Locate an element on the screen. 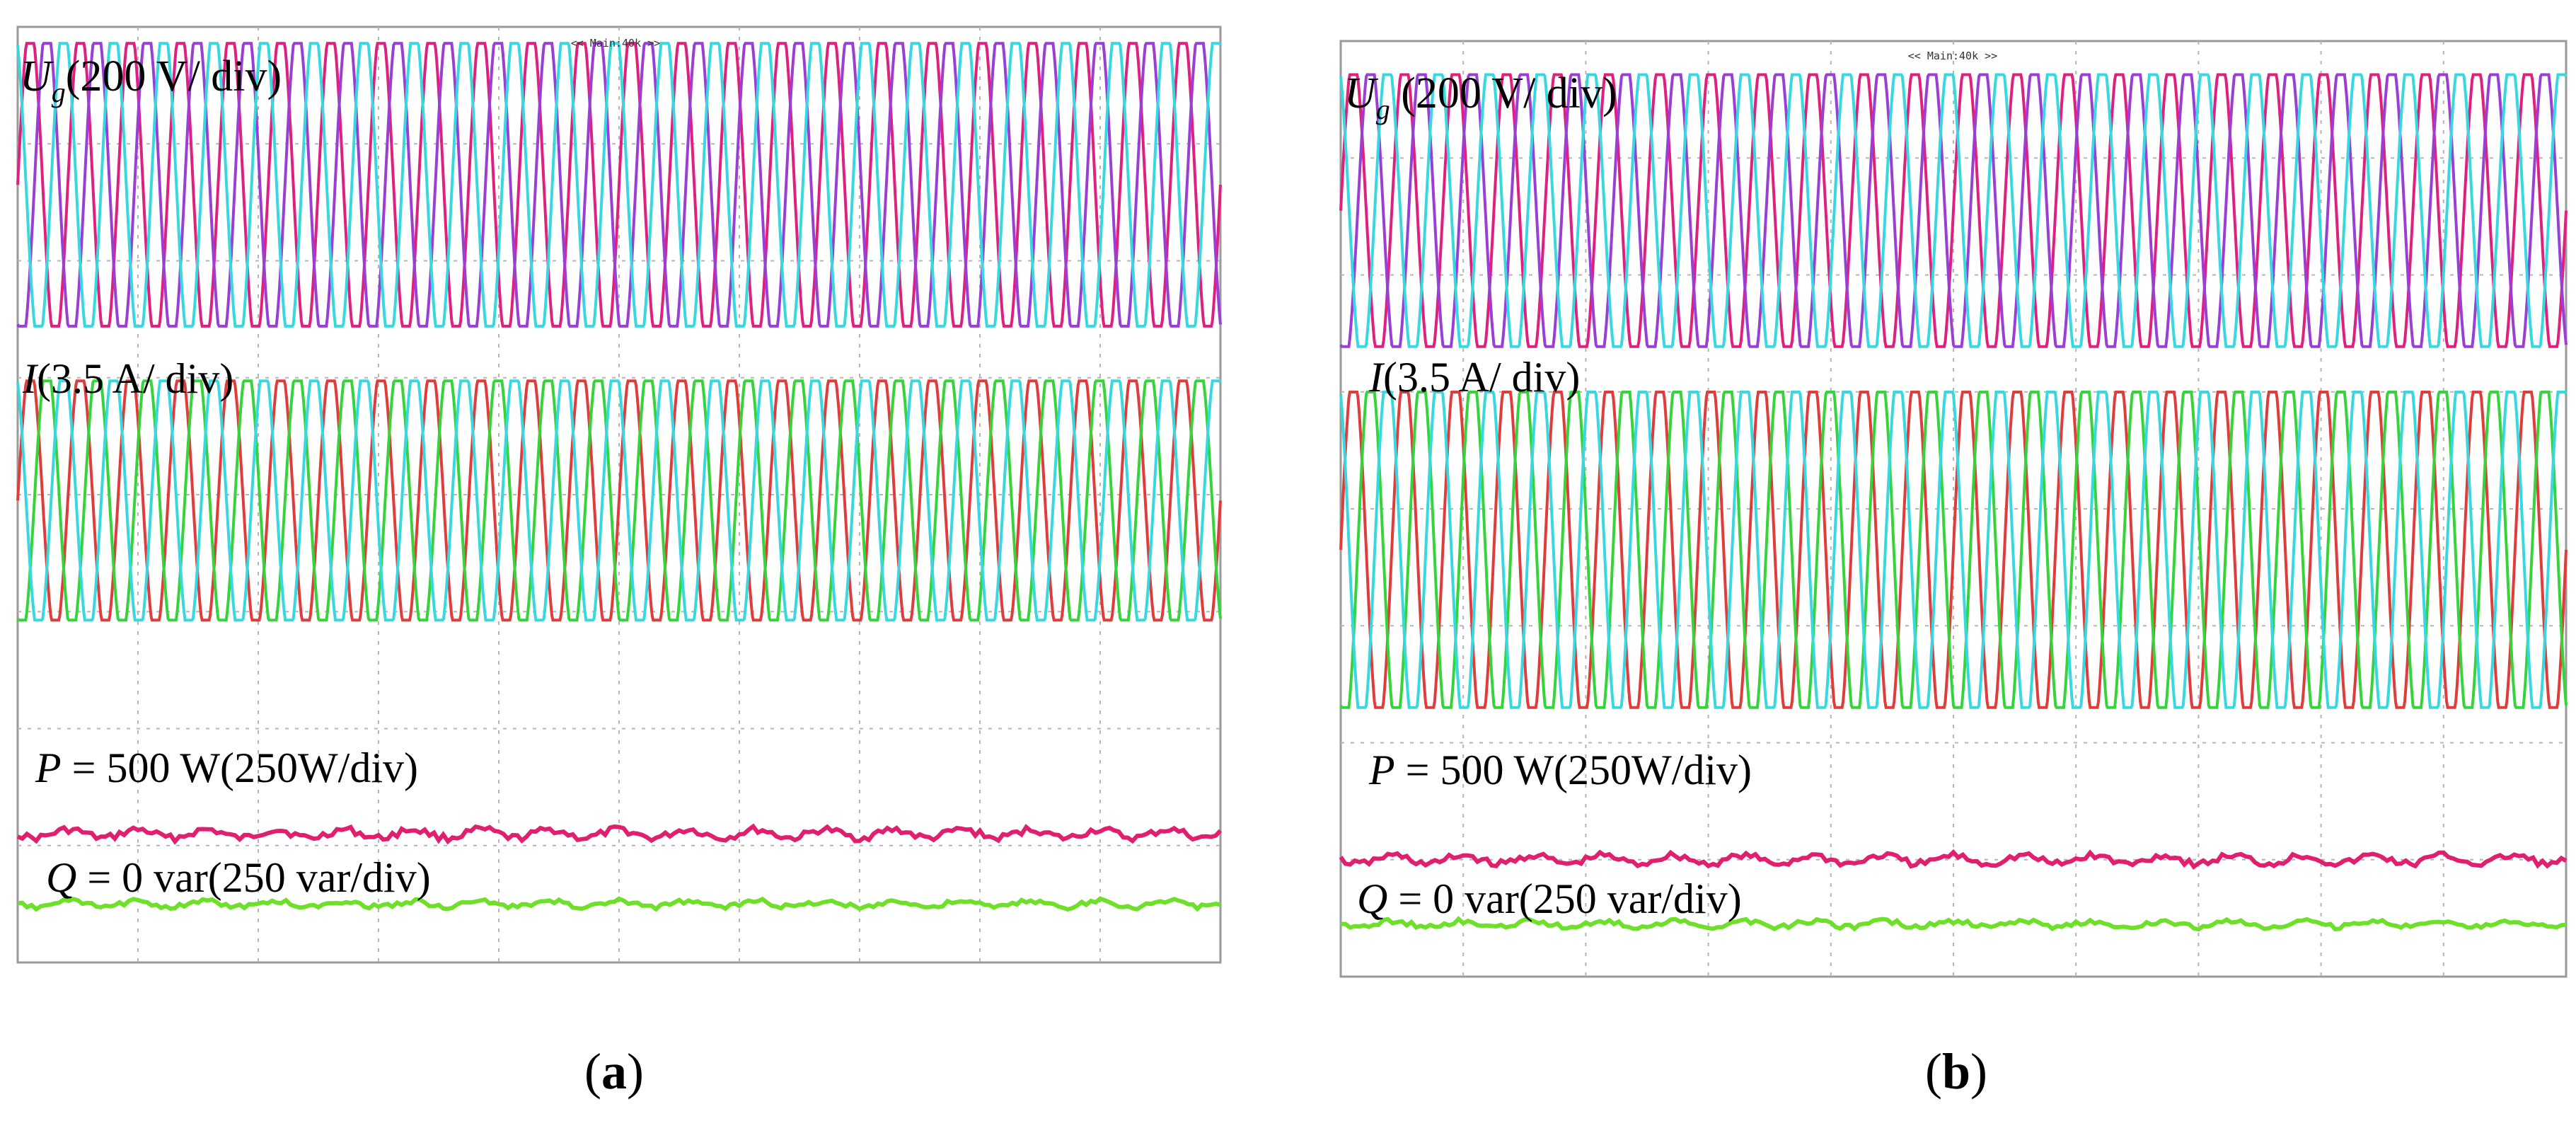  caption-letter-b: b is located at coordinates (1956, 1071).